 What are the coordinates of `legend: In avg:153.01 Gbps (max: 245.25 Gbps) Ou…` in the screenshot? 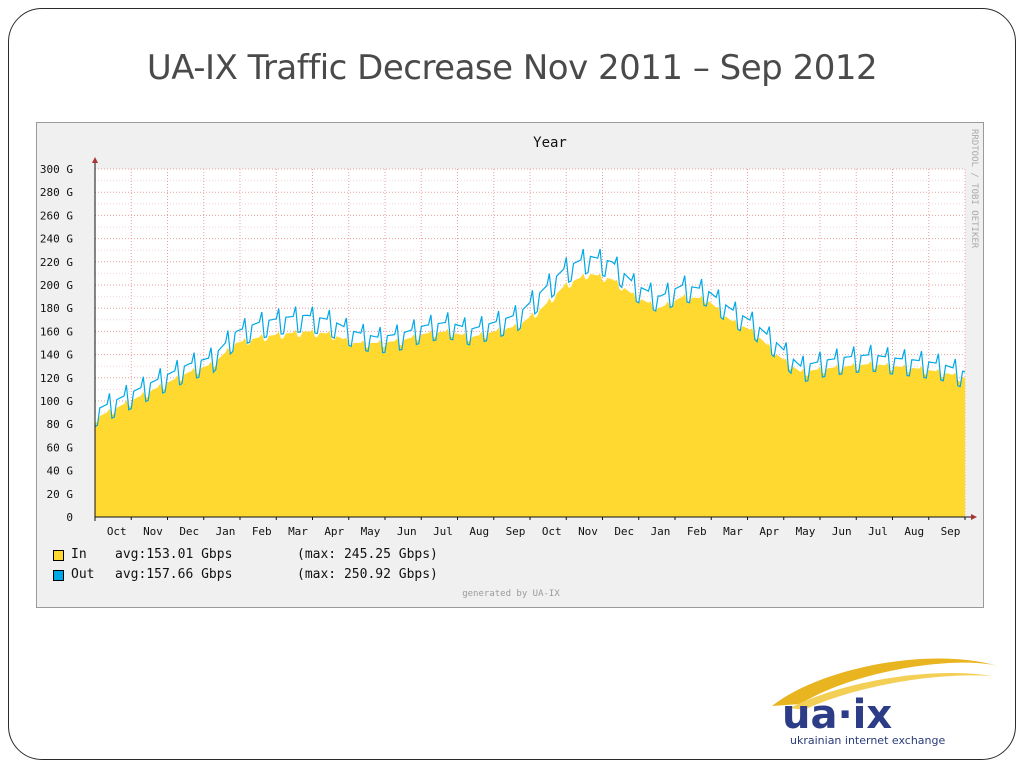 It's located at (245, 565).